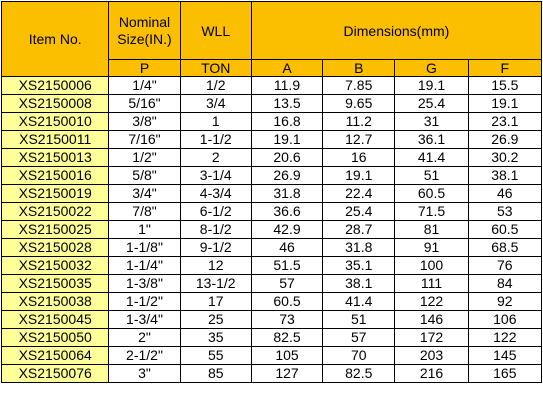  I want to click on cell-item-no: XS2150022, so click(55, 211).